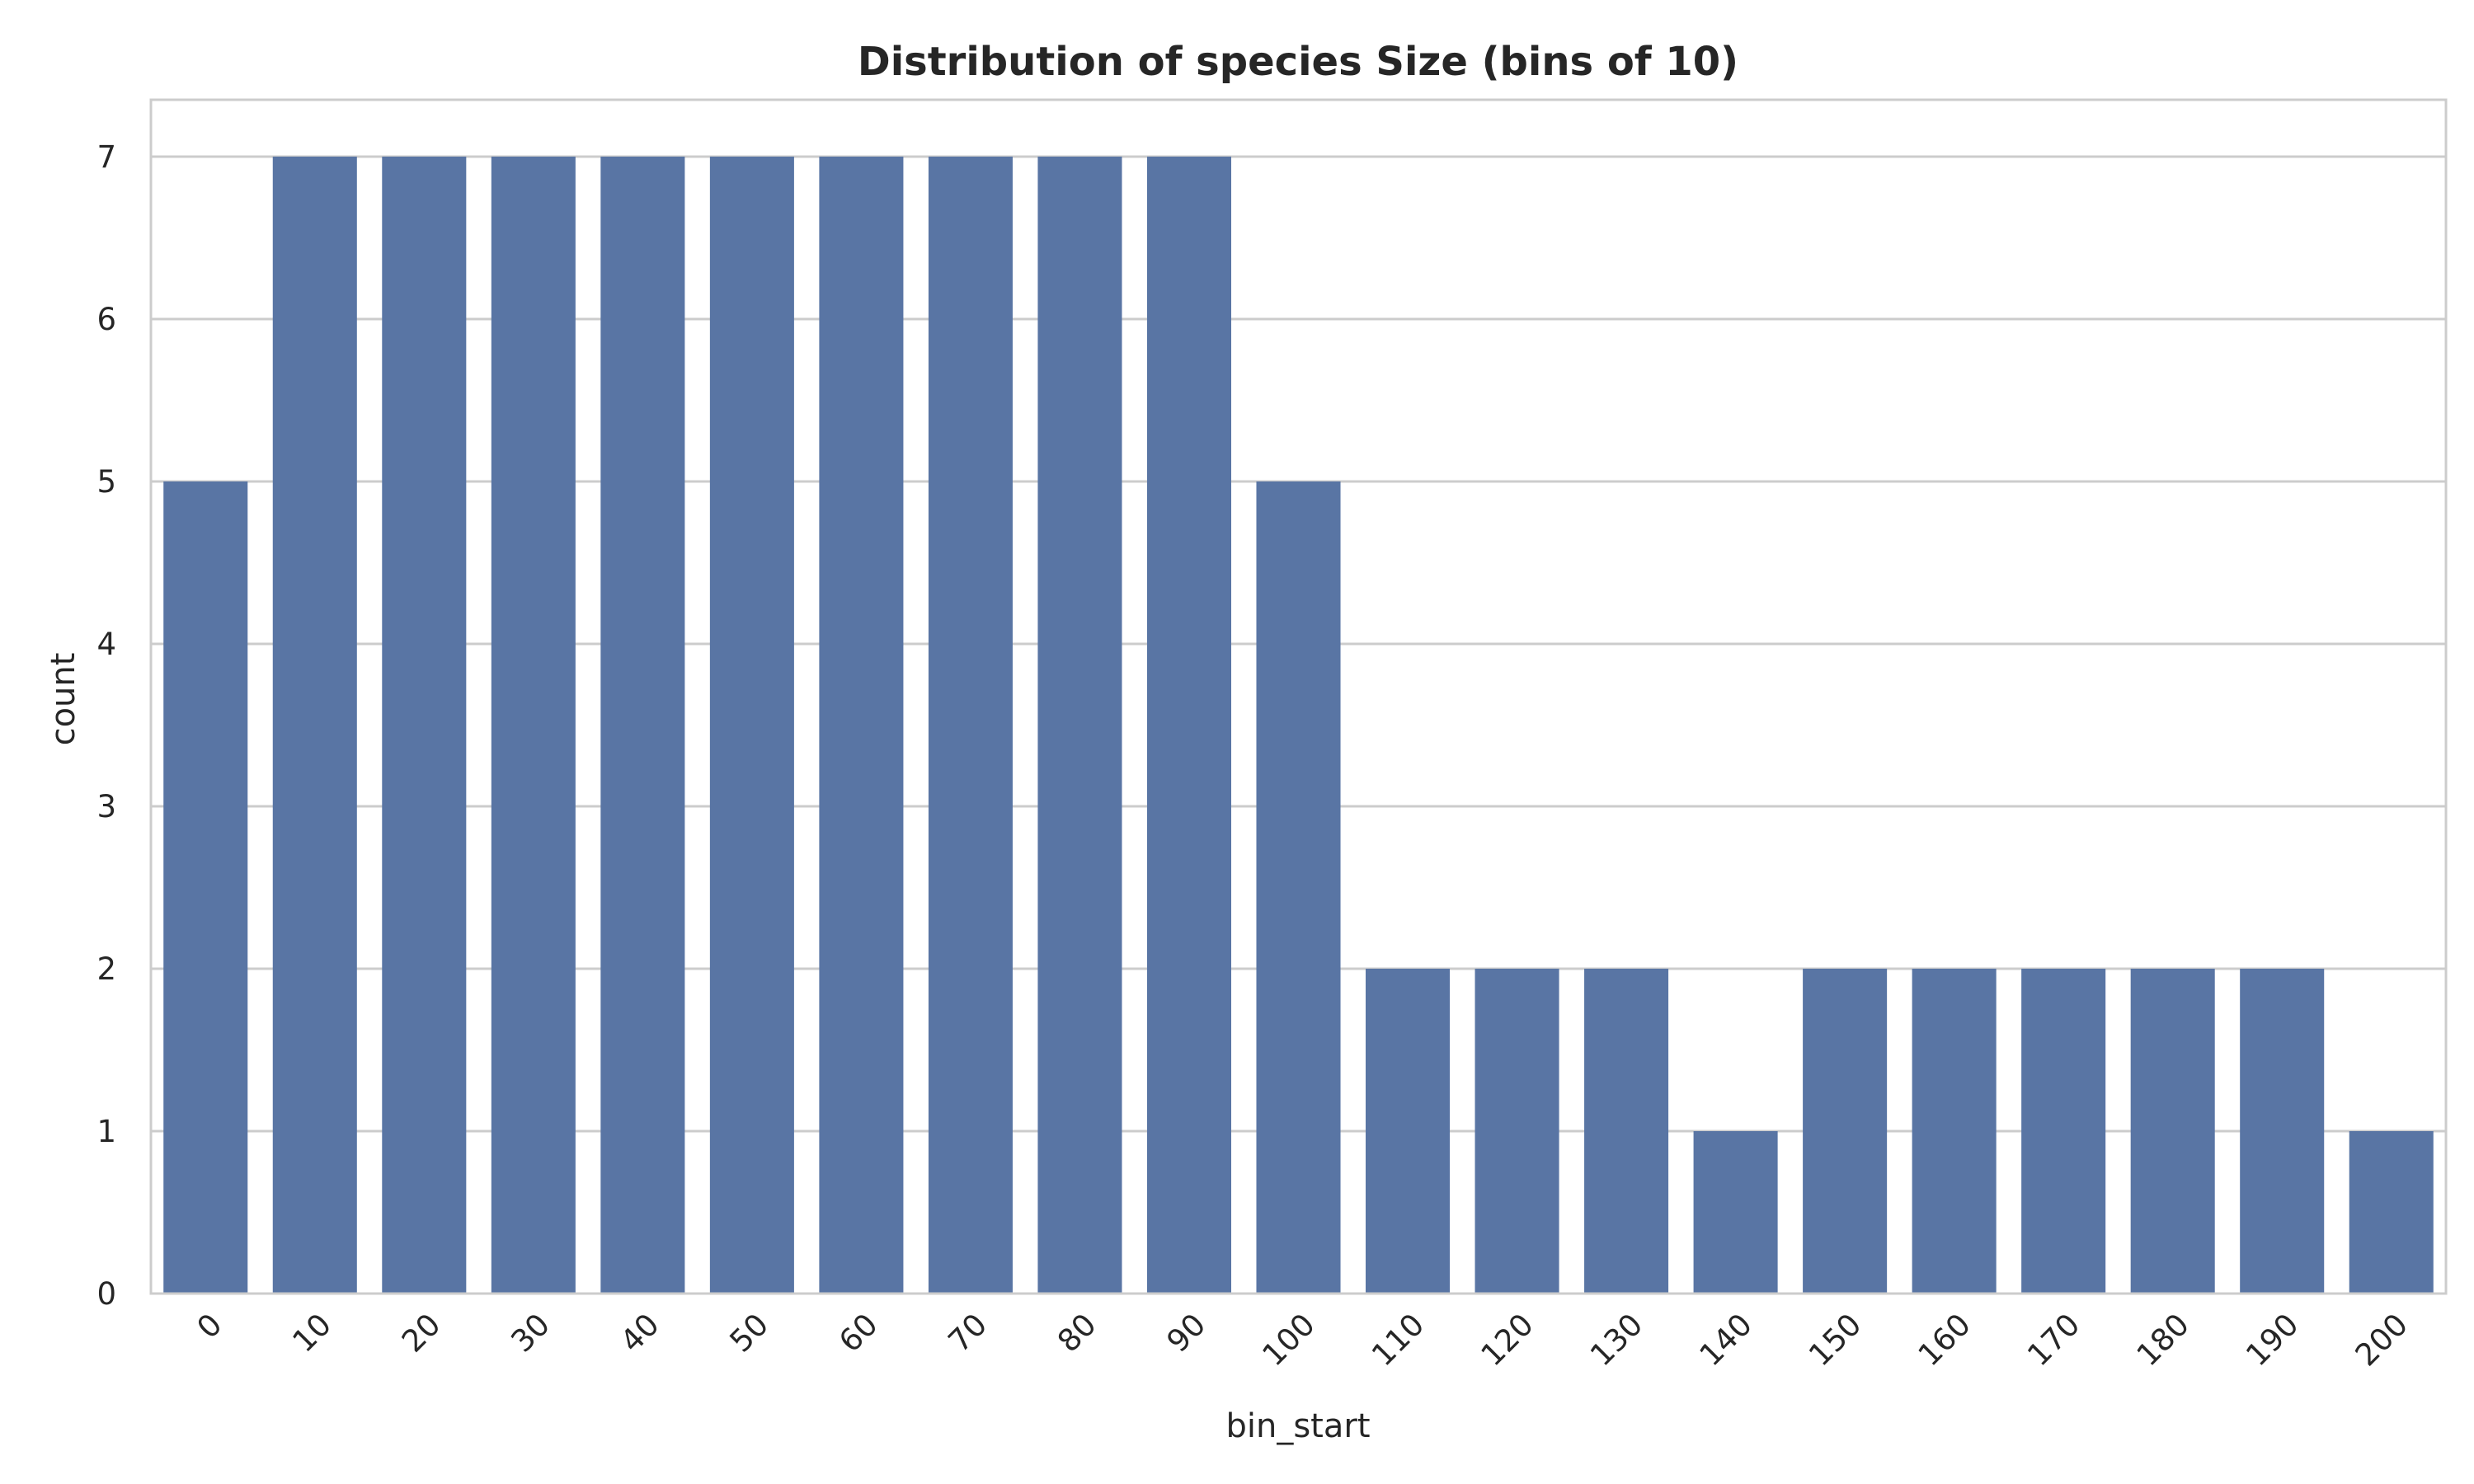  Describe the element at coordinates (749, 1333) in the screenshot. I see `x-tick-label: 50` at that location.